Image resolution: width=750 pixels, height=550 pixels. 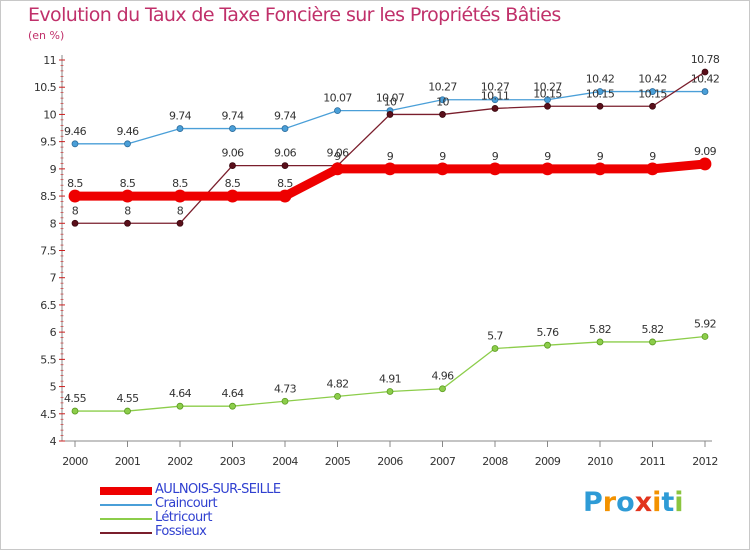 I want to click on y-tick-label: 8.5, so click(x=48, y=196).